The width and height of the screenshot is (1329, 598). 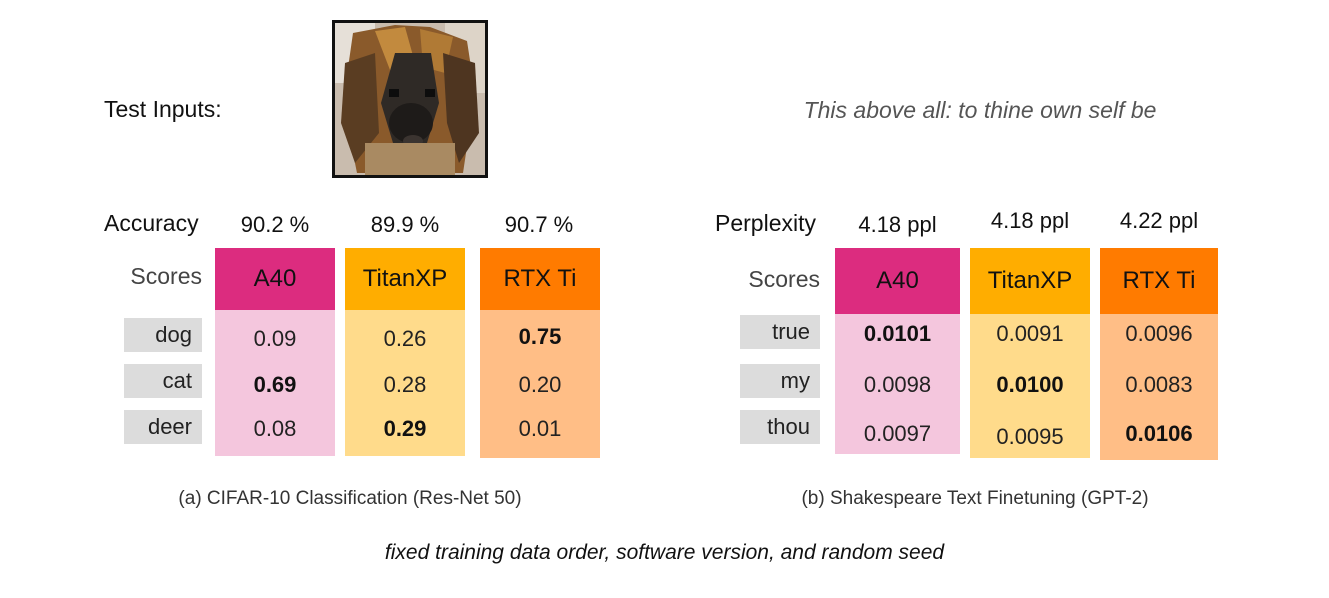 I want to click on score-cell: 0.0083, so click(x=1159, y=384).